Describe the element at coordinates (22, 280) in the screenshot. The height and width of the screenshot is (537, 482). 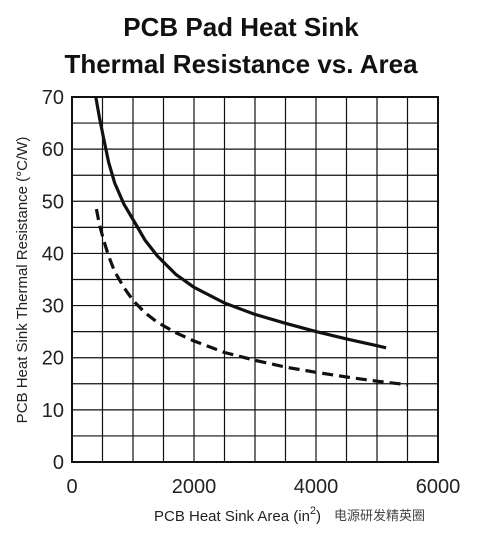
I see `y-axis-label: PCB Heat Sink Thermal Resistance (°C/W)` at that location.